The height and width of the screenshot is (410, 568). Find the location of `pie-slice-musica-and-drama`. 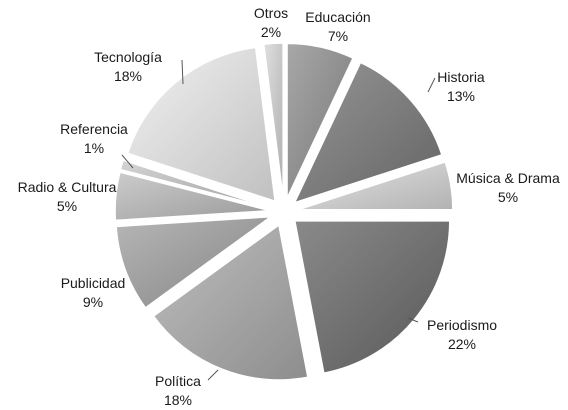

pie-slice-musica-and-drama is located at coordinates (375, 185).